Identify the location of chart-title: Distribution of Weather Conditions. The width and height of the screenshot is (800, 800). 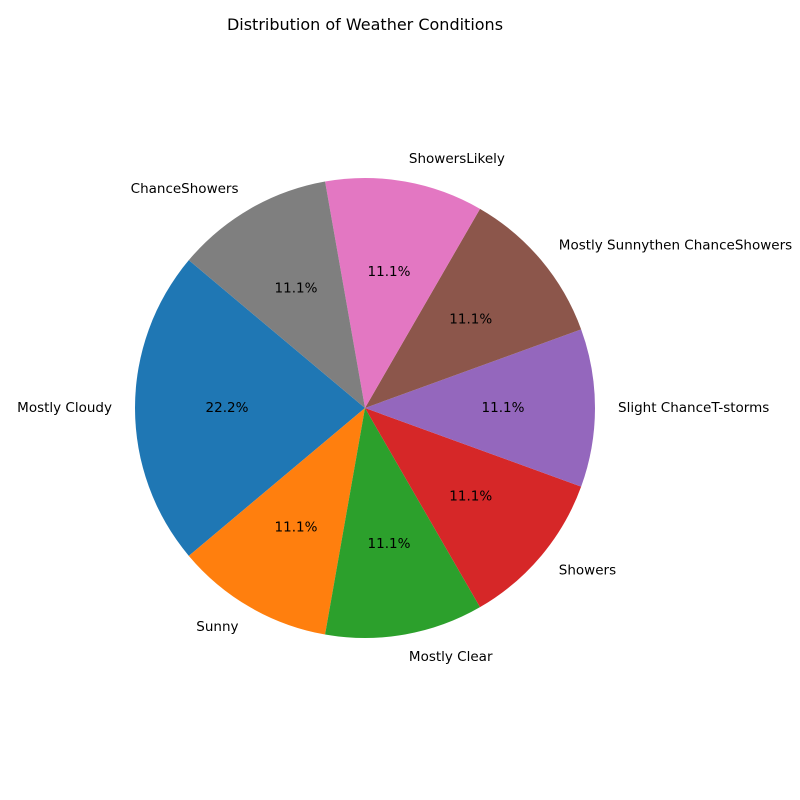
(365, 24).